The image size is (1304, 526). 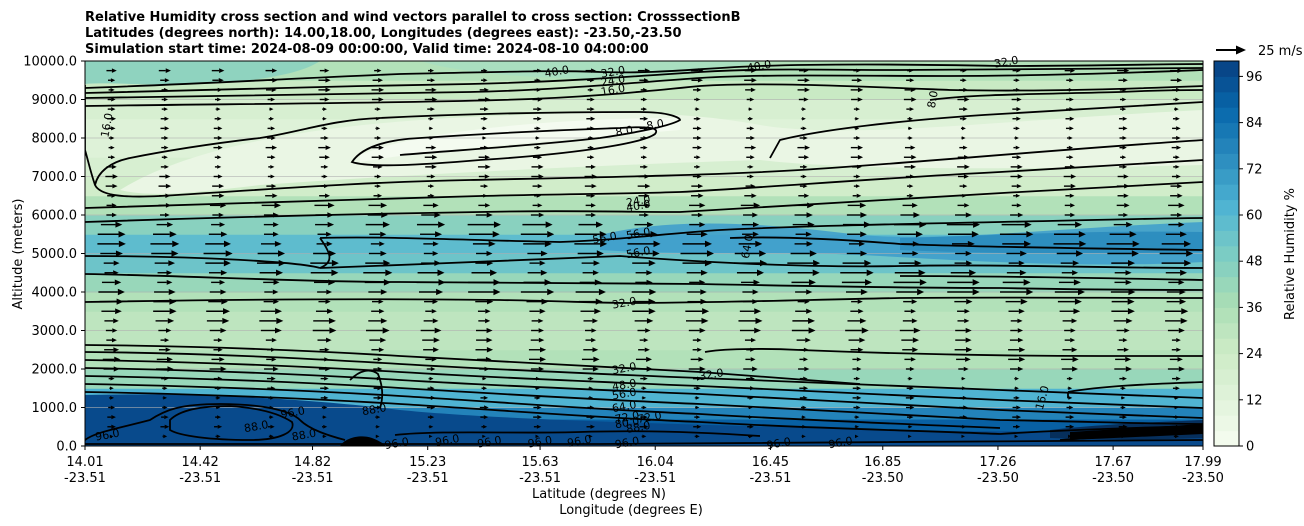 I want to click on contour-label: 56.0, so click(x=624, y=393).